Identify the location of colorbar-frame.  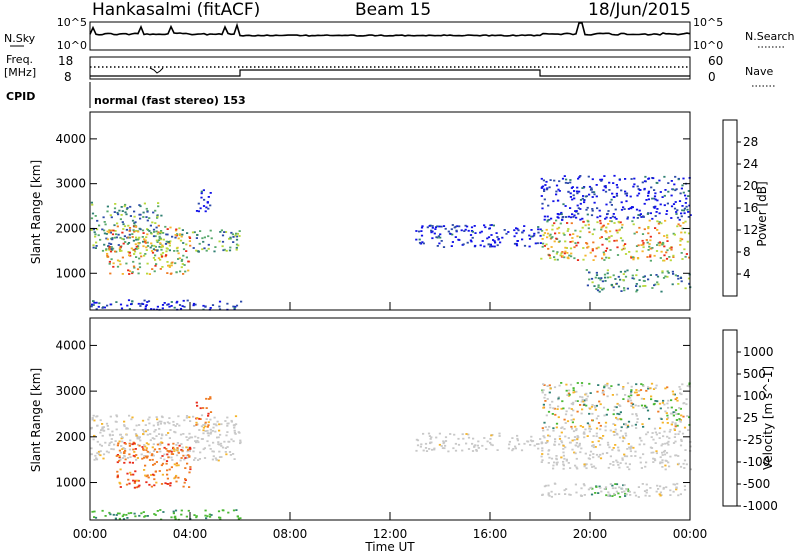
(730, 208).